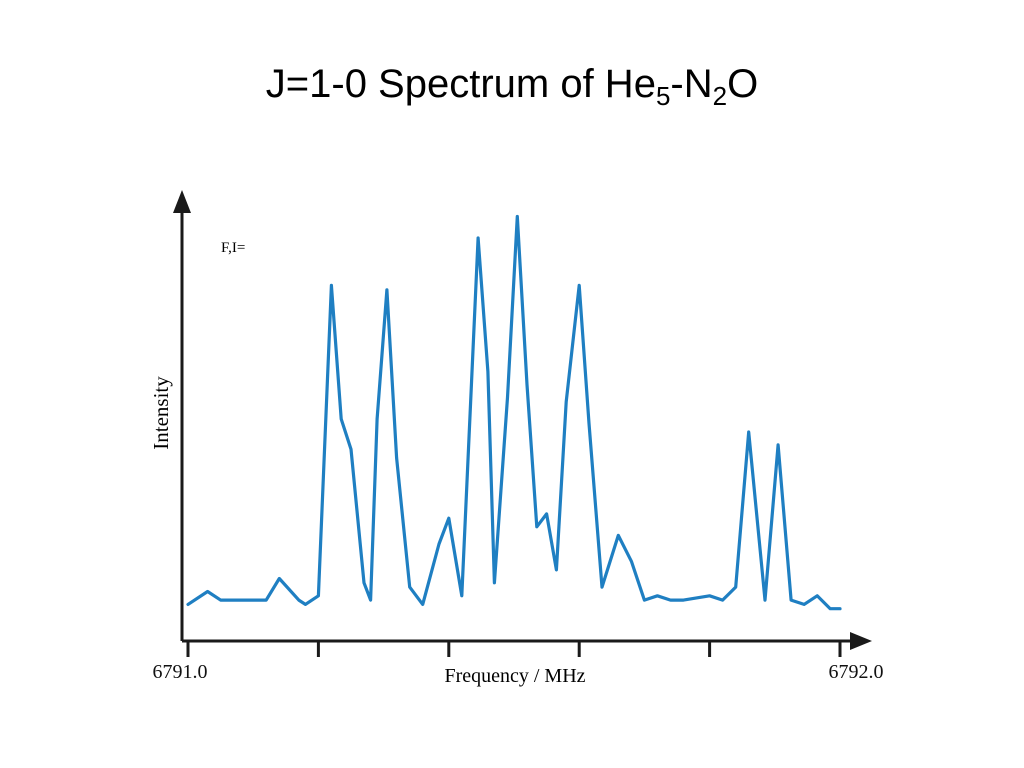  Describe the element at coordinates (743, 84) in the screenshot. I see `title-end: O` at that location.